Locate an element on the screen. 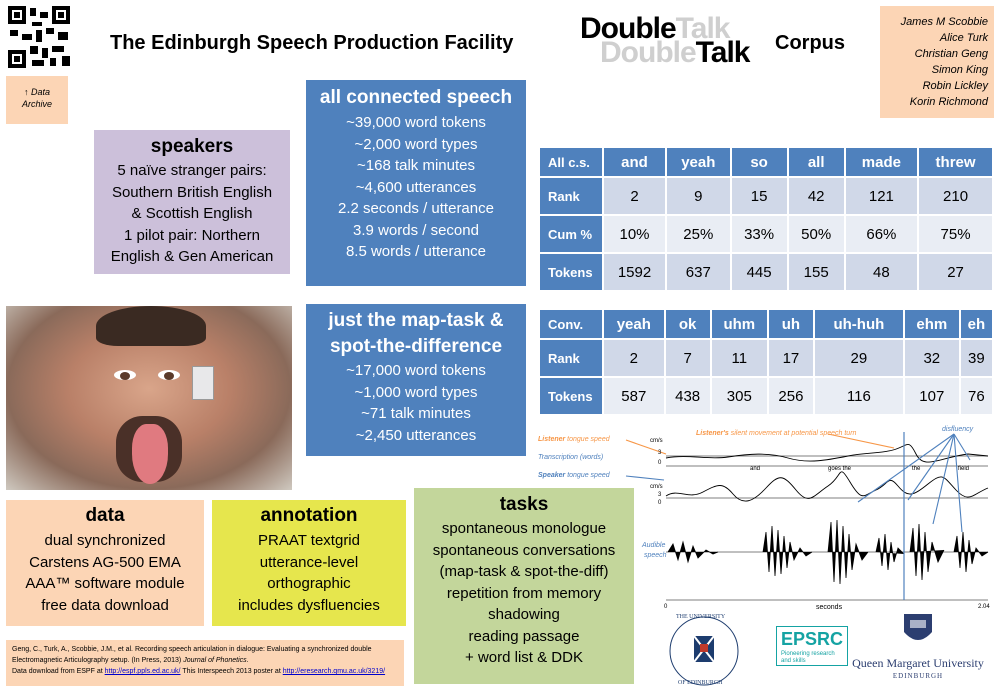 Image resolution: width=1000 pixels, height=692 pixels. row-label: Cum % is located at coordinates (571, 234).